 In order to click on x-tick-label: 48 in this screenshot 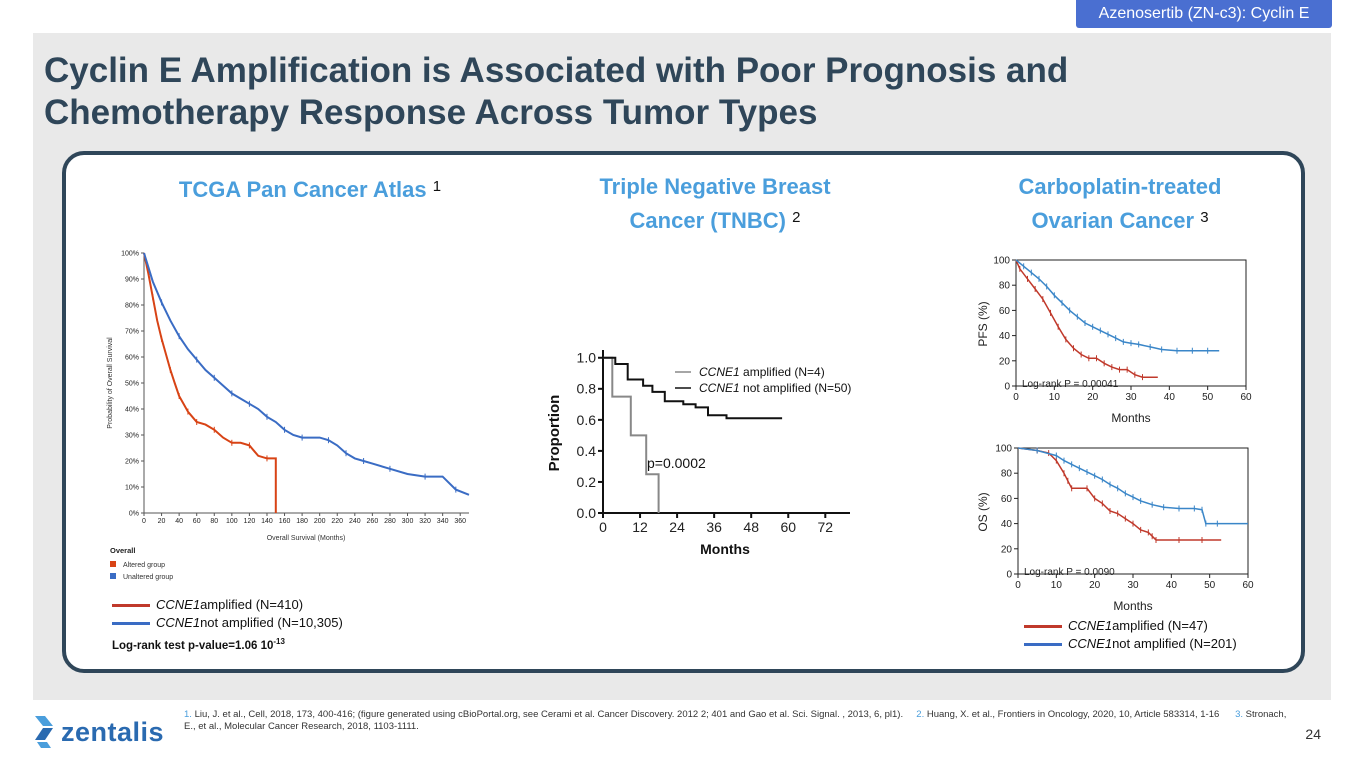, I will do `click(751, 527)`.